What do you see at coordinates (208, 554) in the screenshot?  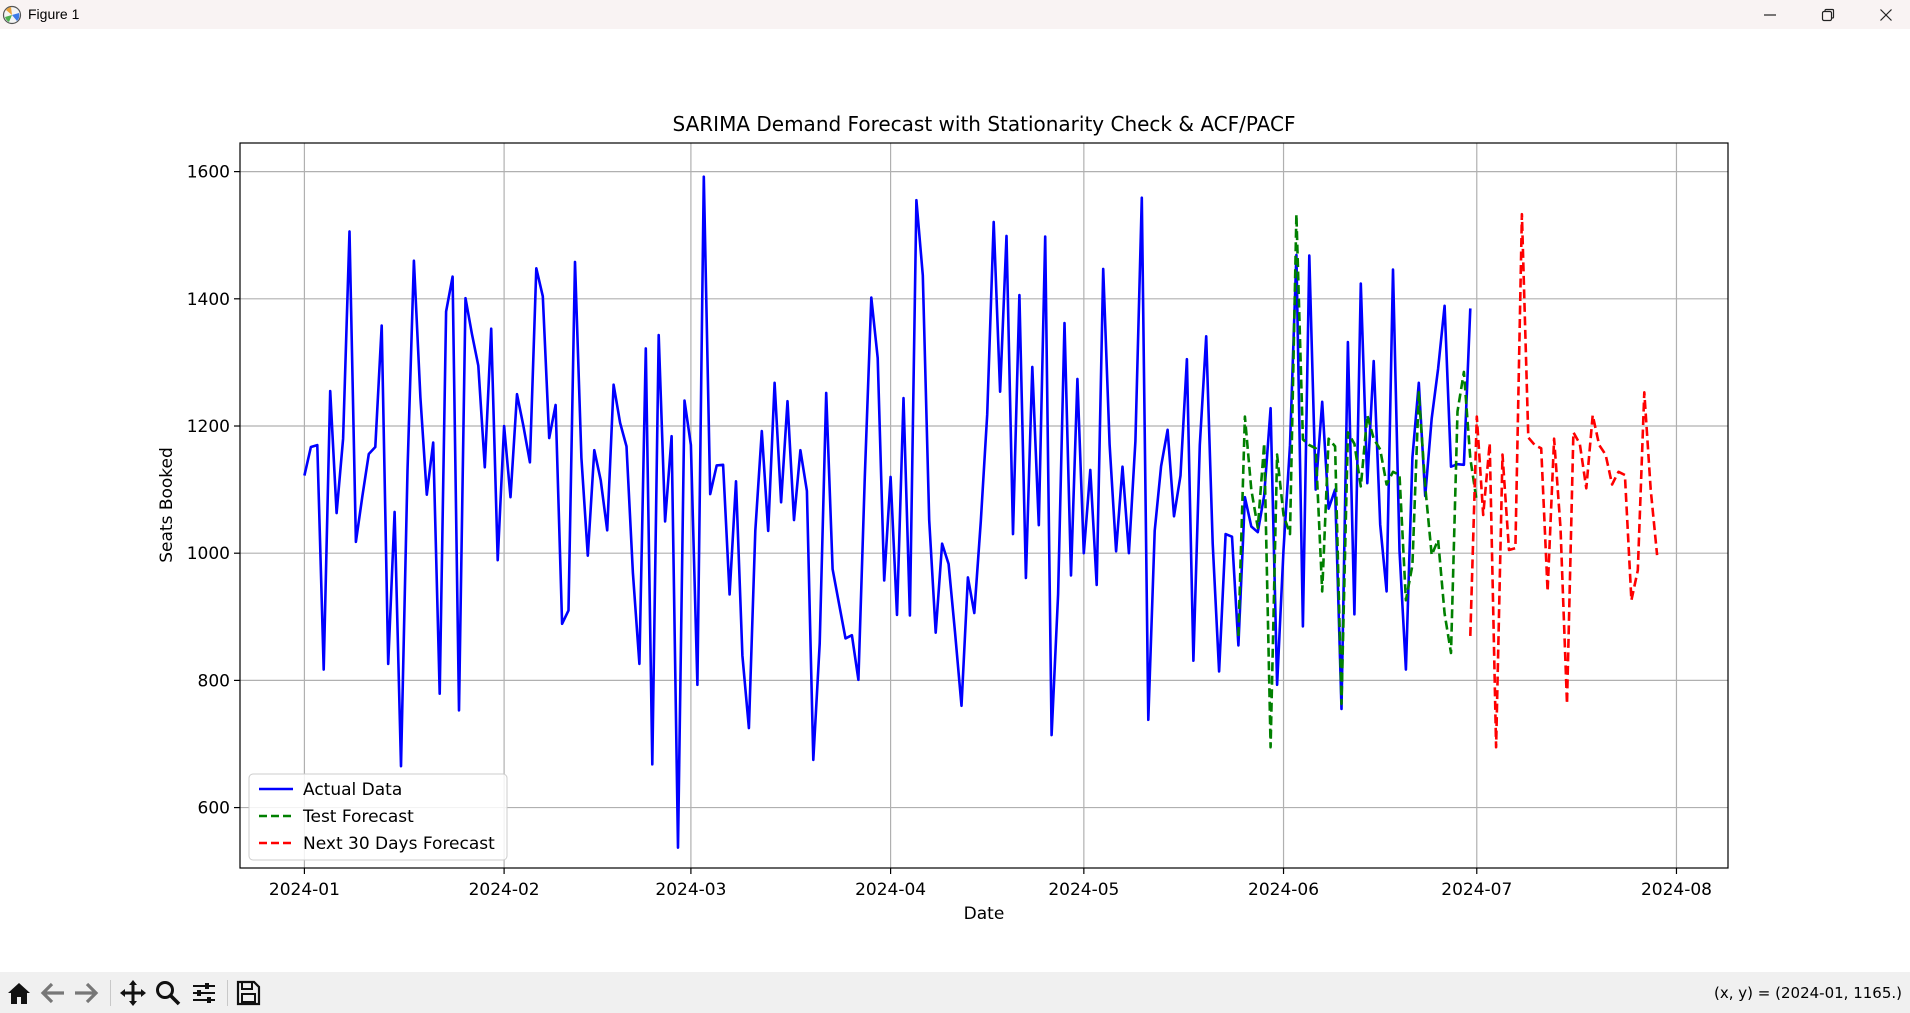 I see `y-tick-label: 1000` at bounding box center [208, 554].